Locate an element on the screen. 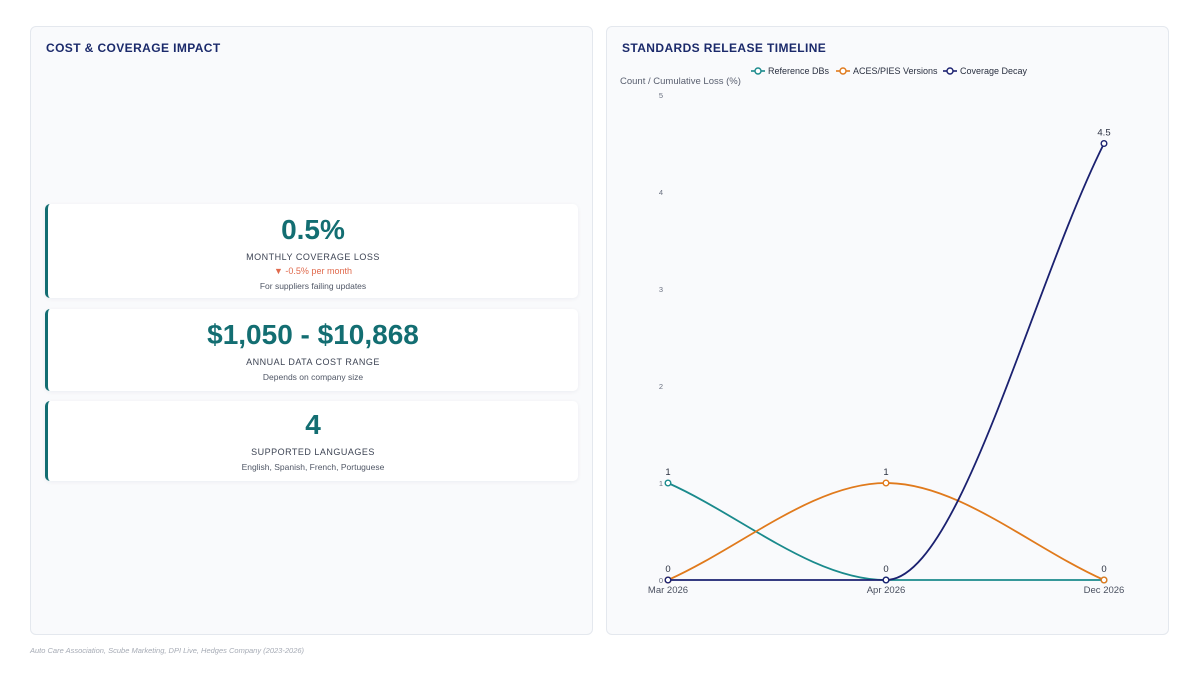  legend-label: ACES/PIES Versions is located at coordinates (895, 71).